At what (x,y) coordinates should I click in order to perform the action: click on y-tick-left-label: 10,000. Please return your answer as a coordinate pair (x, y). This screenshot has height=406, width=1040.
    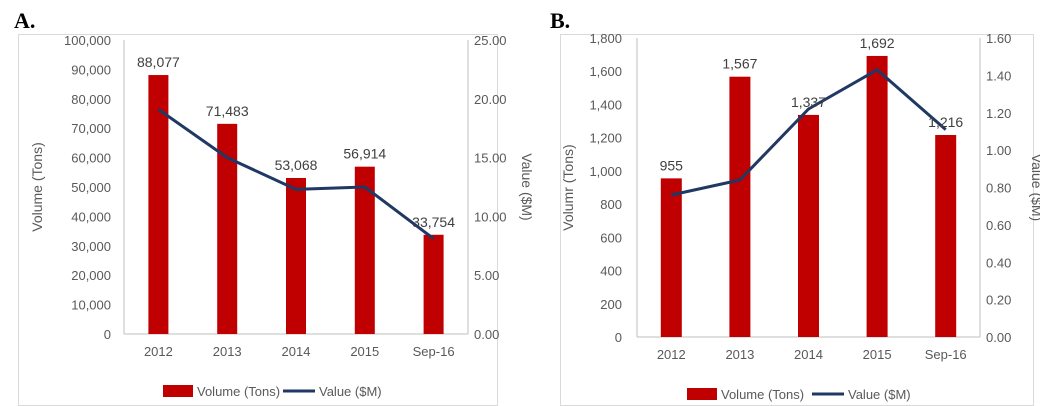
    Looking at the image, I should click on (91, 305).